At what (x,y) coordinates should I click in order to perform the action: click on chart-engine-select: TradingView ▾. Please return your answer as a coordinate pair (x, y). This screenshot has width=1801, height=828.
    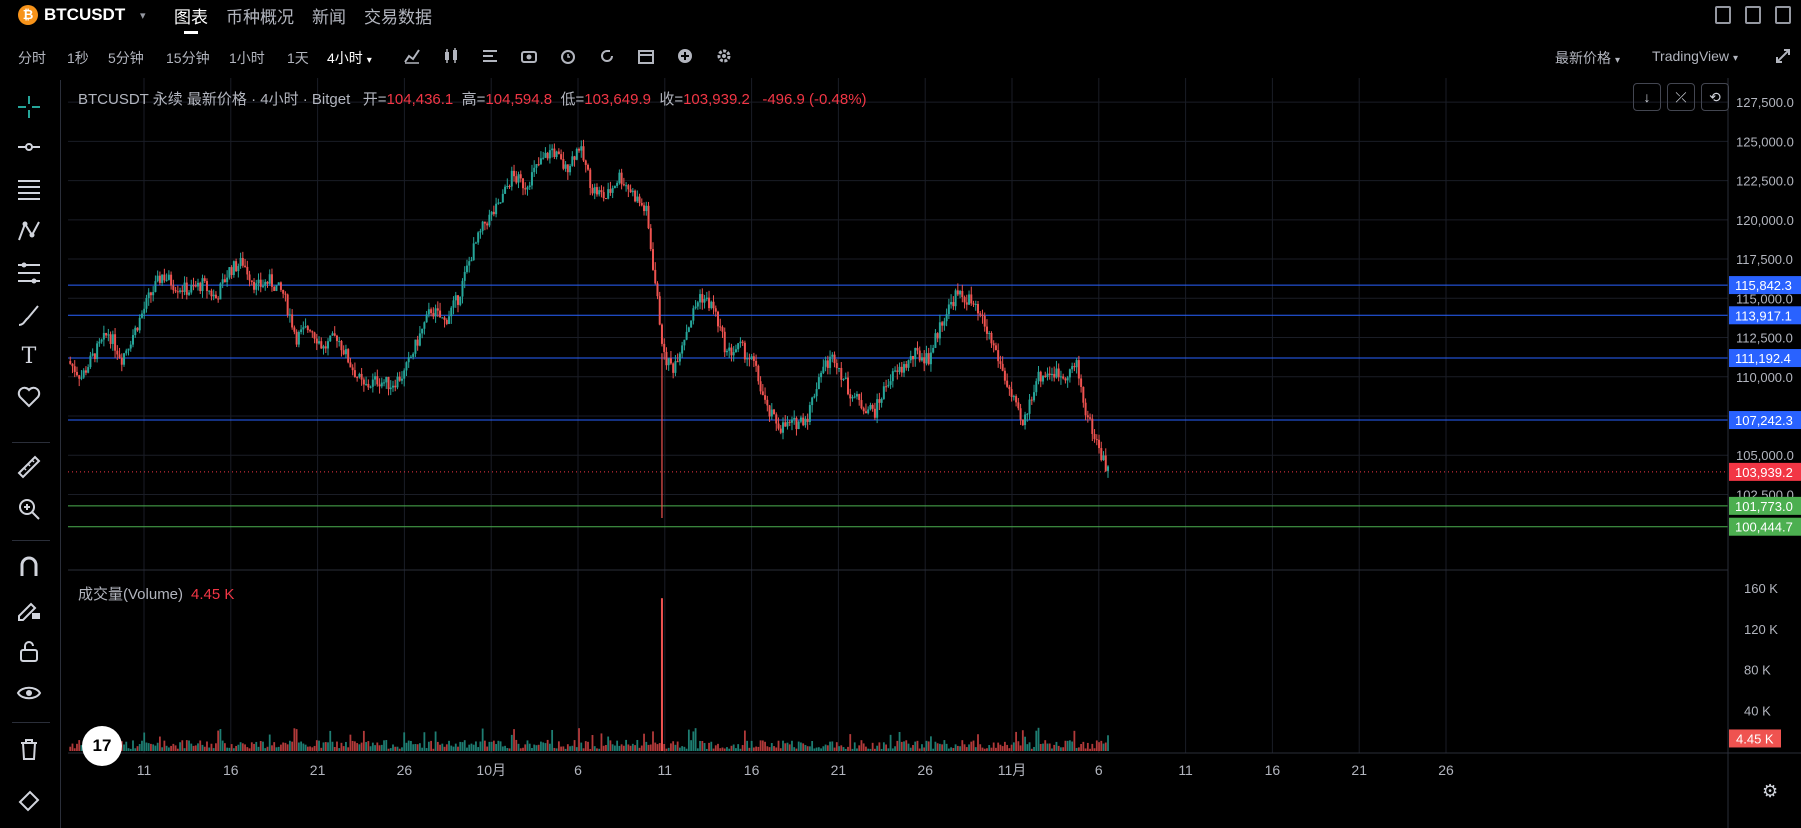
    Looking at the image, I should click on (1695, 56).